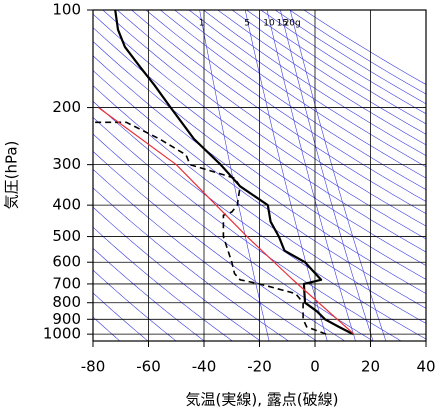 The height and width of the screenshot is (411, 436). I want to click on y-tick-label: 700, so click(66, 283).